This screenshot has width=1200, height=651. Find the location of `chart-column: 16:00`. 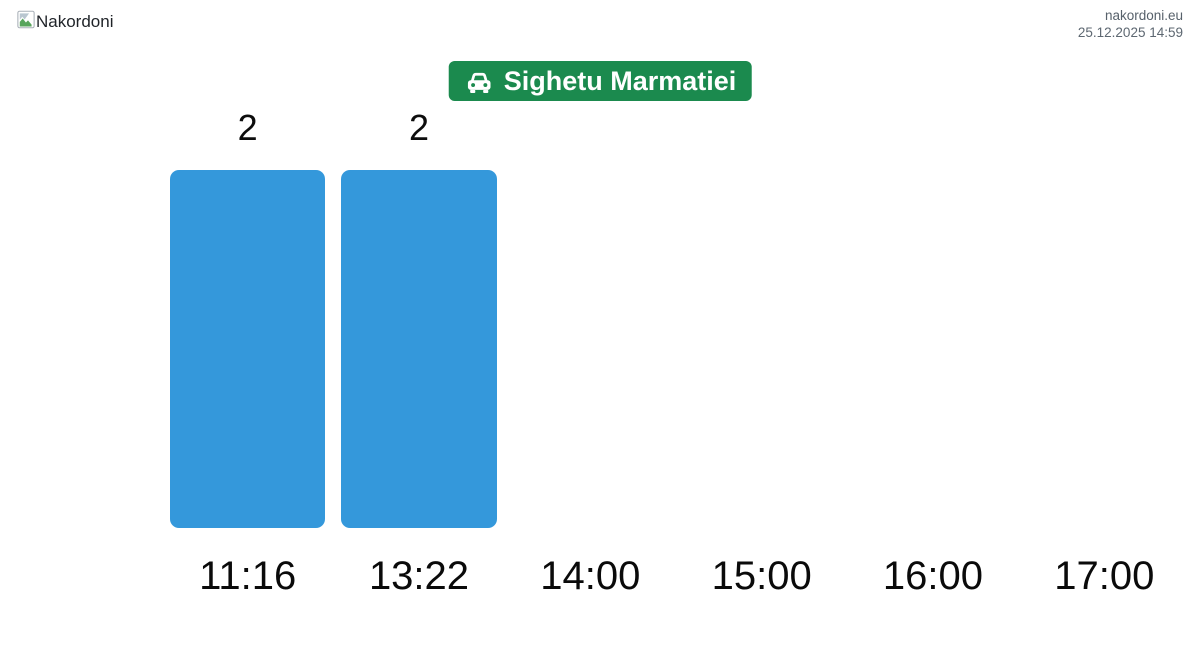

chart-column: 16:00 is located at coordinates (932, 351).